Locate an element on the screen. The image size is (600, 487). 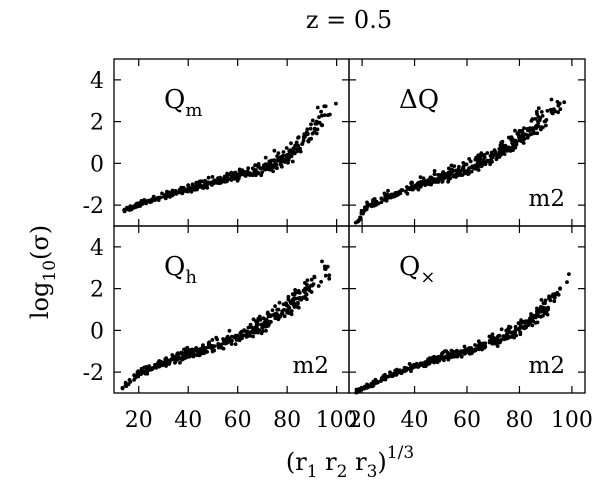
y-axis-label: log10(σ) is located at coordinates (43, 272).